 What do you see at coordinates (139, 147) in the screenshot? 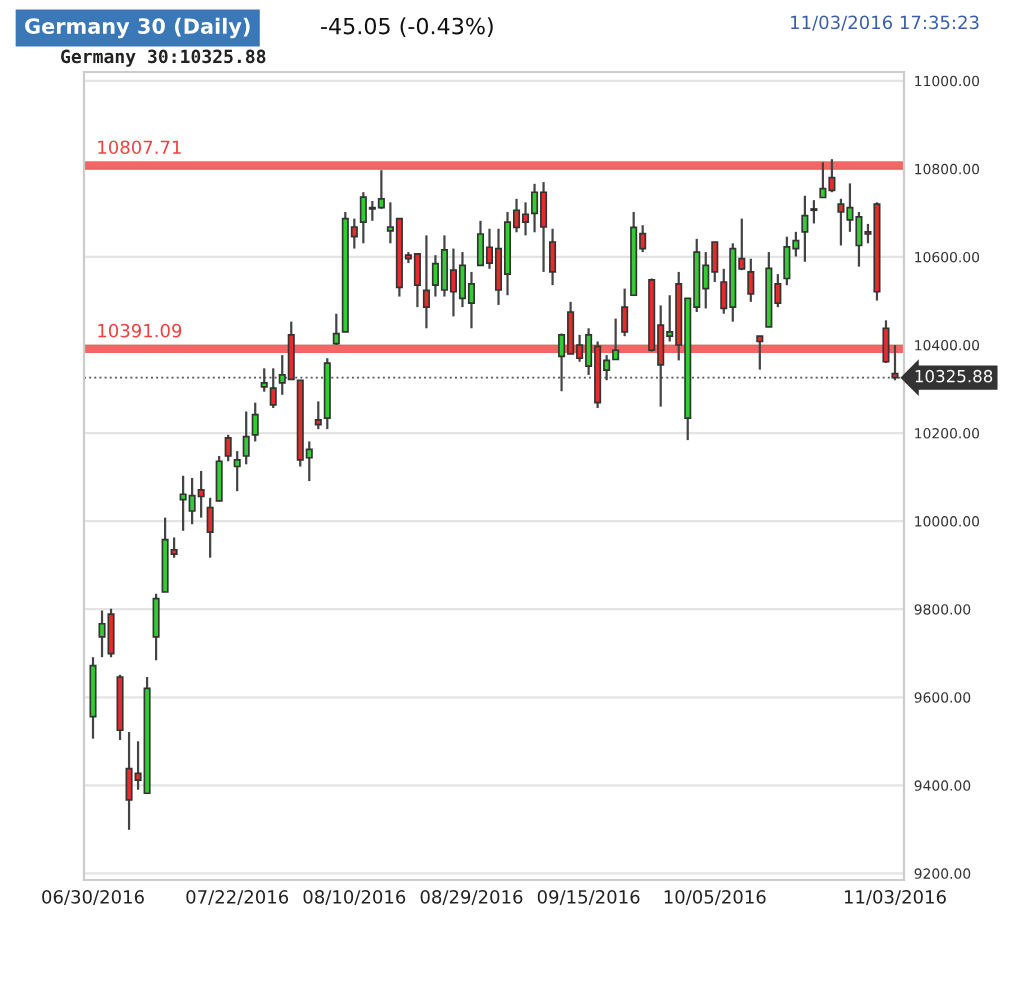
I see `ref-line-label: 10807.71` at bounding box center [139, 147].